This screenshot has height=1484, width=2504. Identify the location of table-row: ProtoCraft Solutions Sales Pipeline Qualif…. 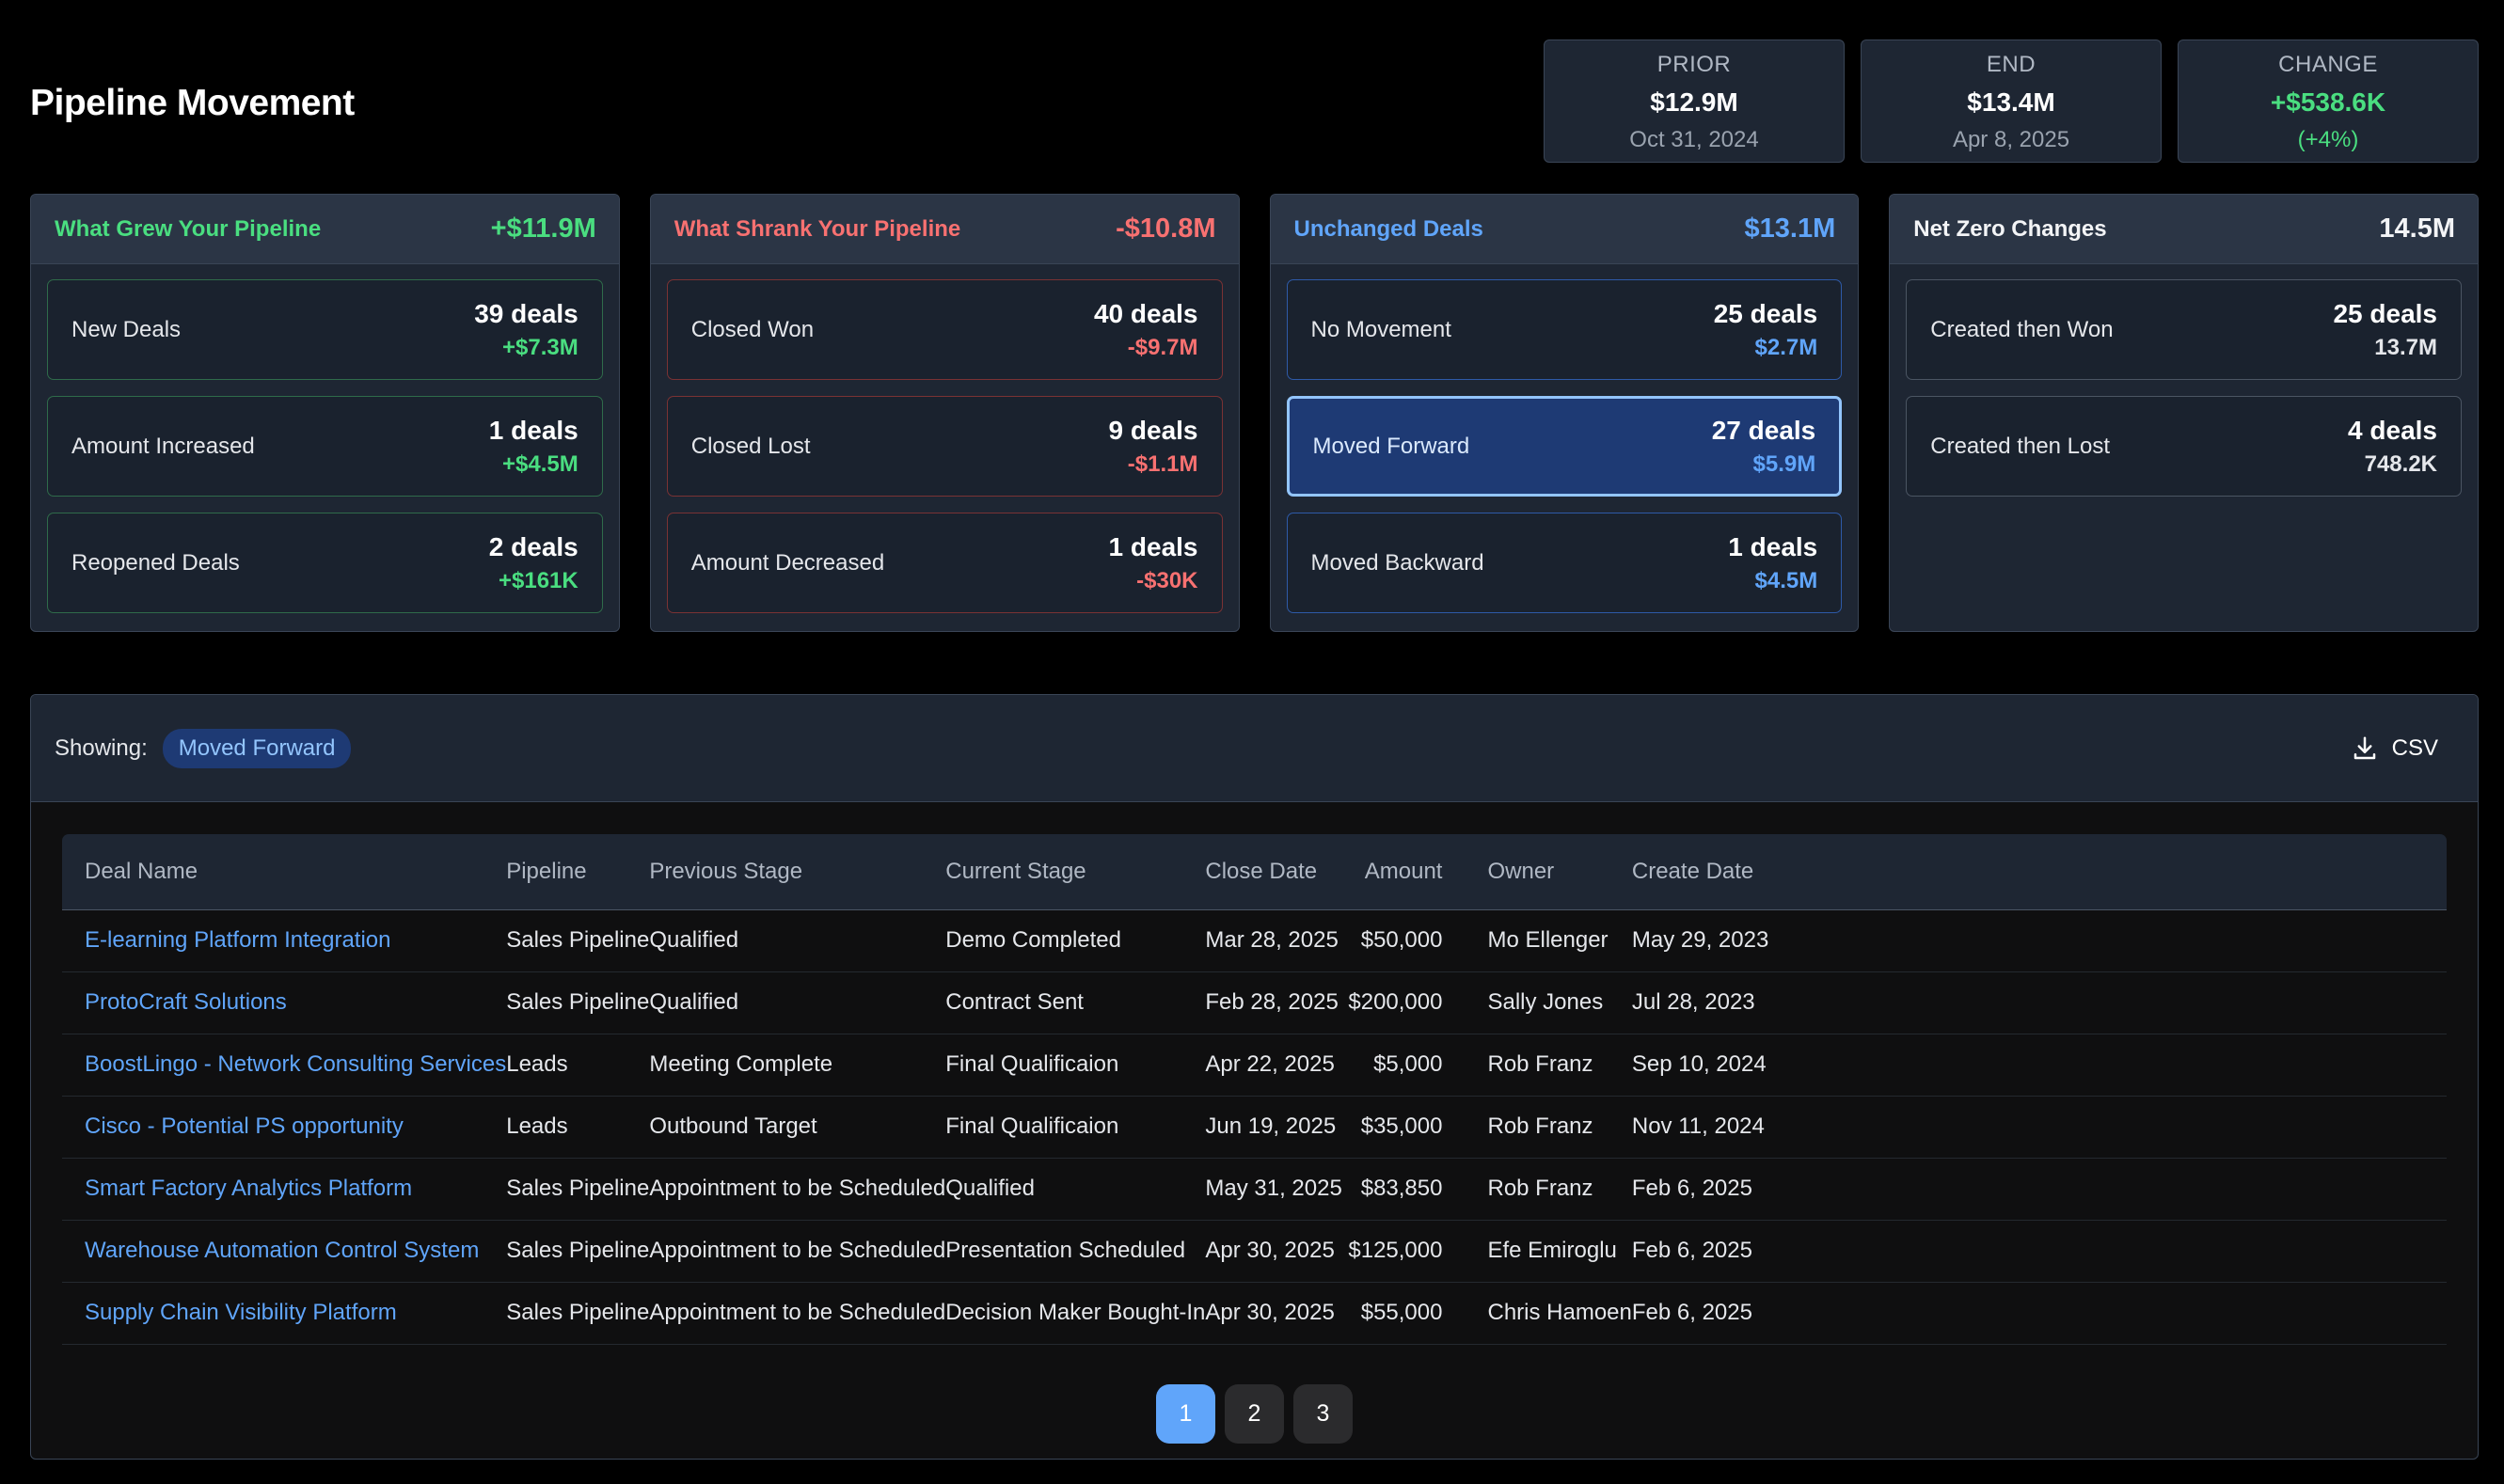
(1254, 1002).